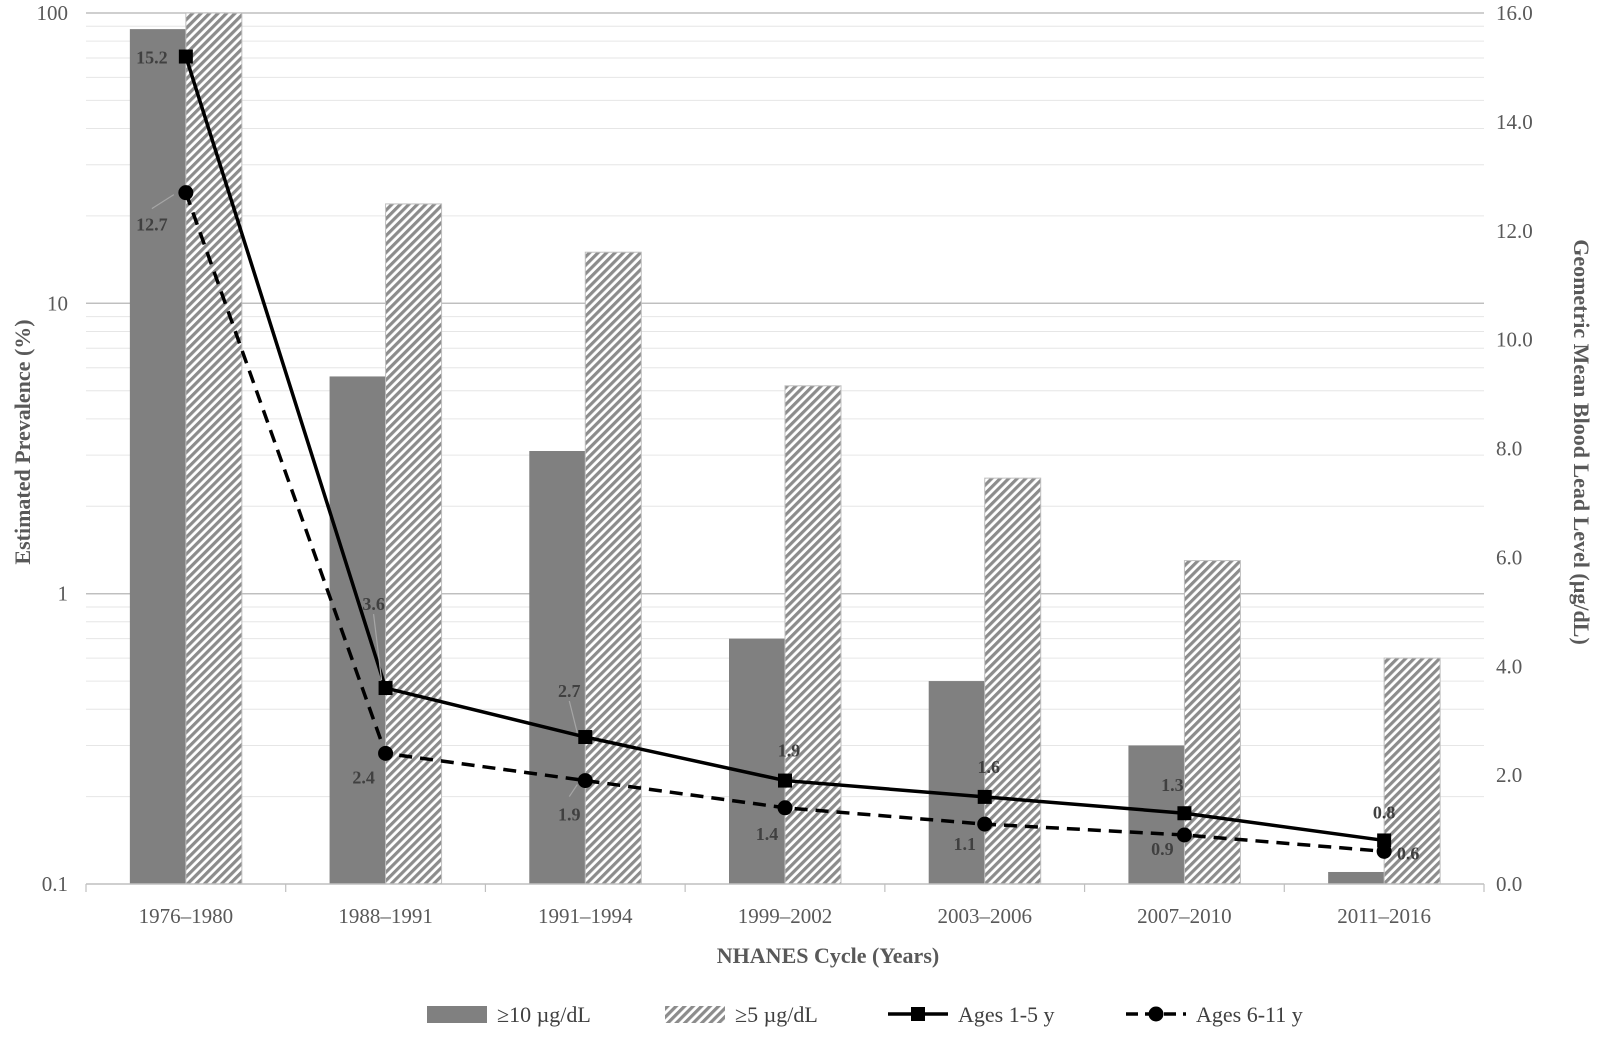 The image size is (1600, 1039). What do you see at coordinates (55, 884) in the screenshot?
I see `y-tick-label: 0.1` at bounding box center [55, 884].